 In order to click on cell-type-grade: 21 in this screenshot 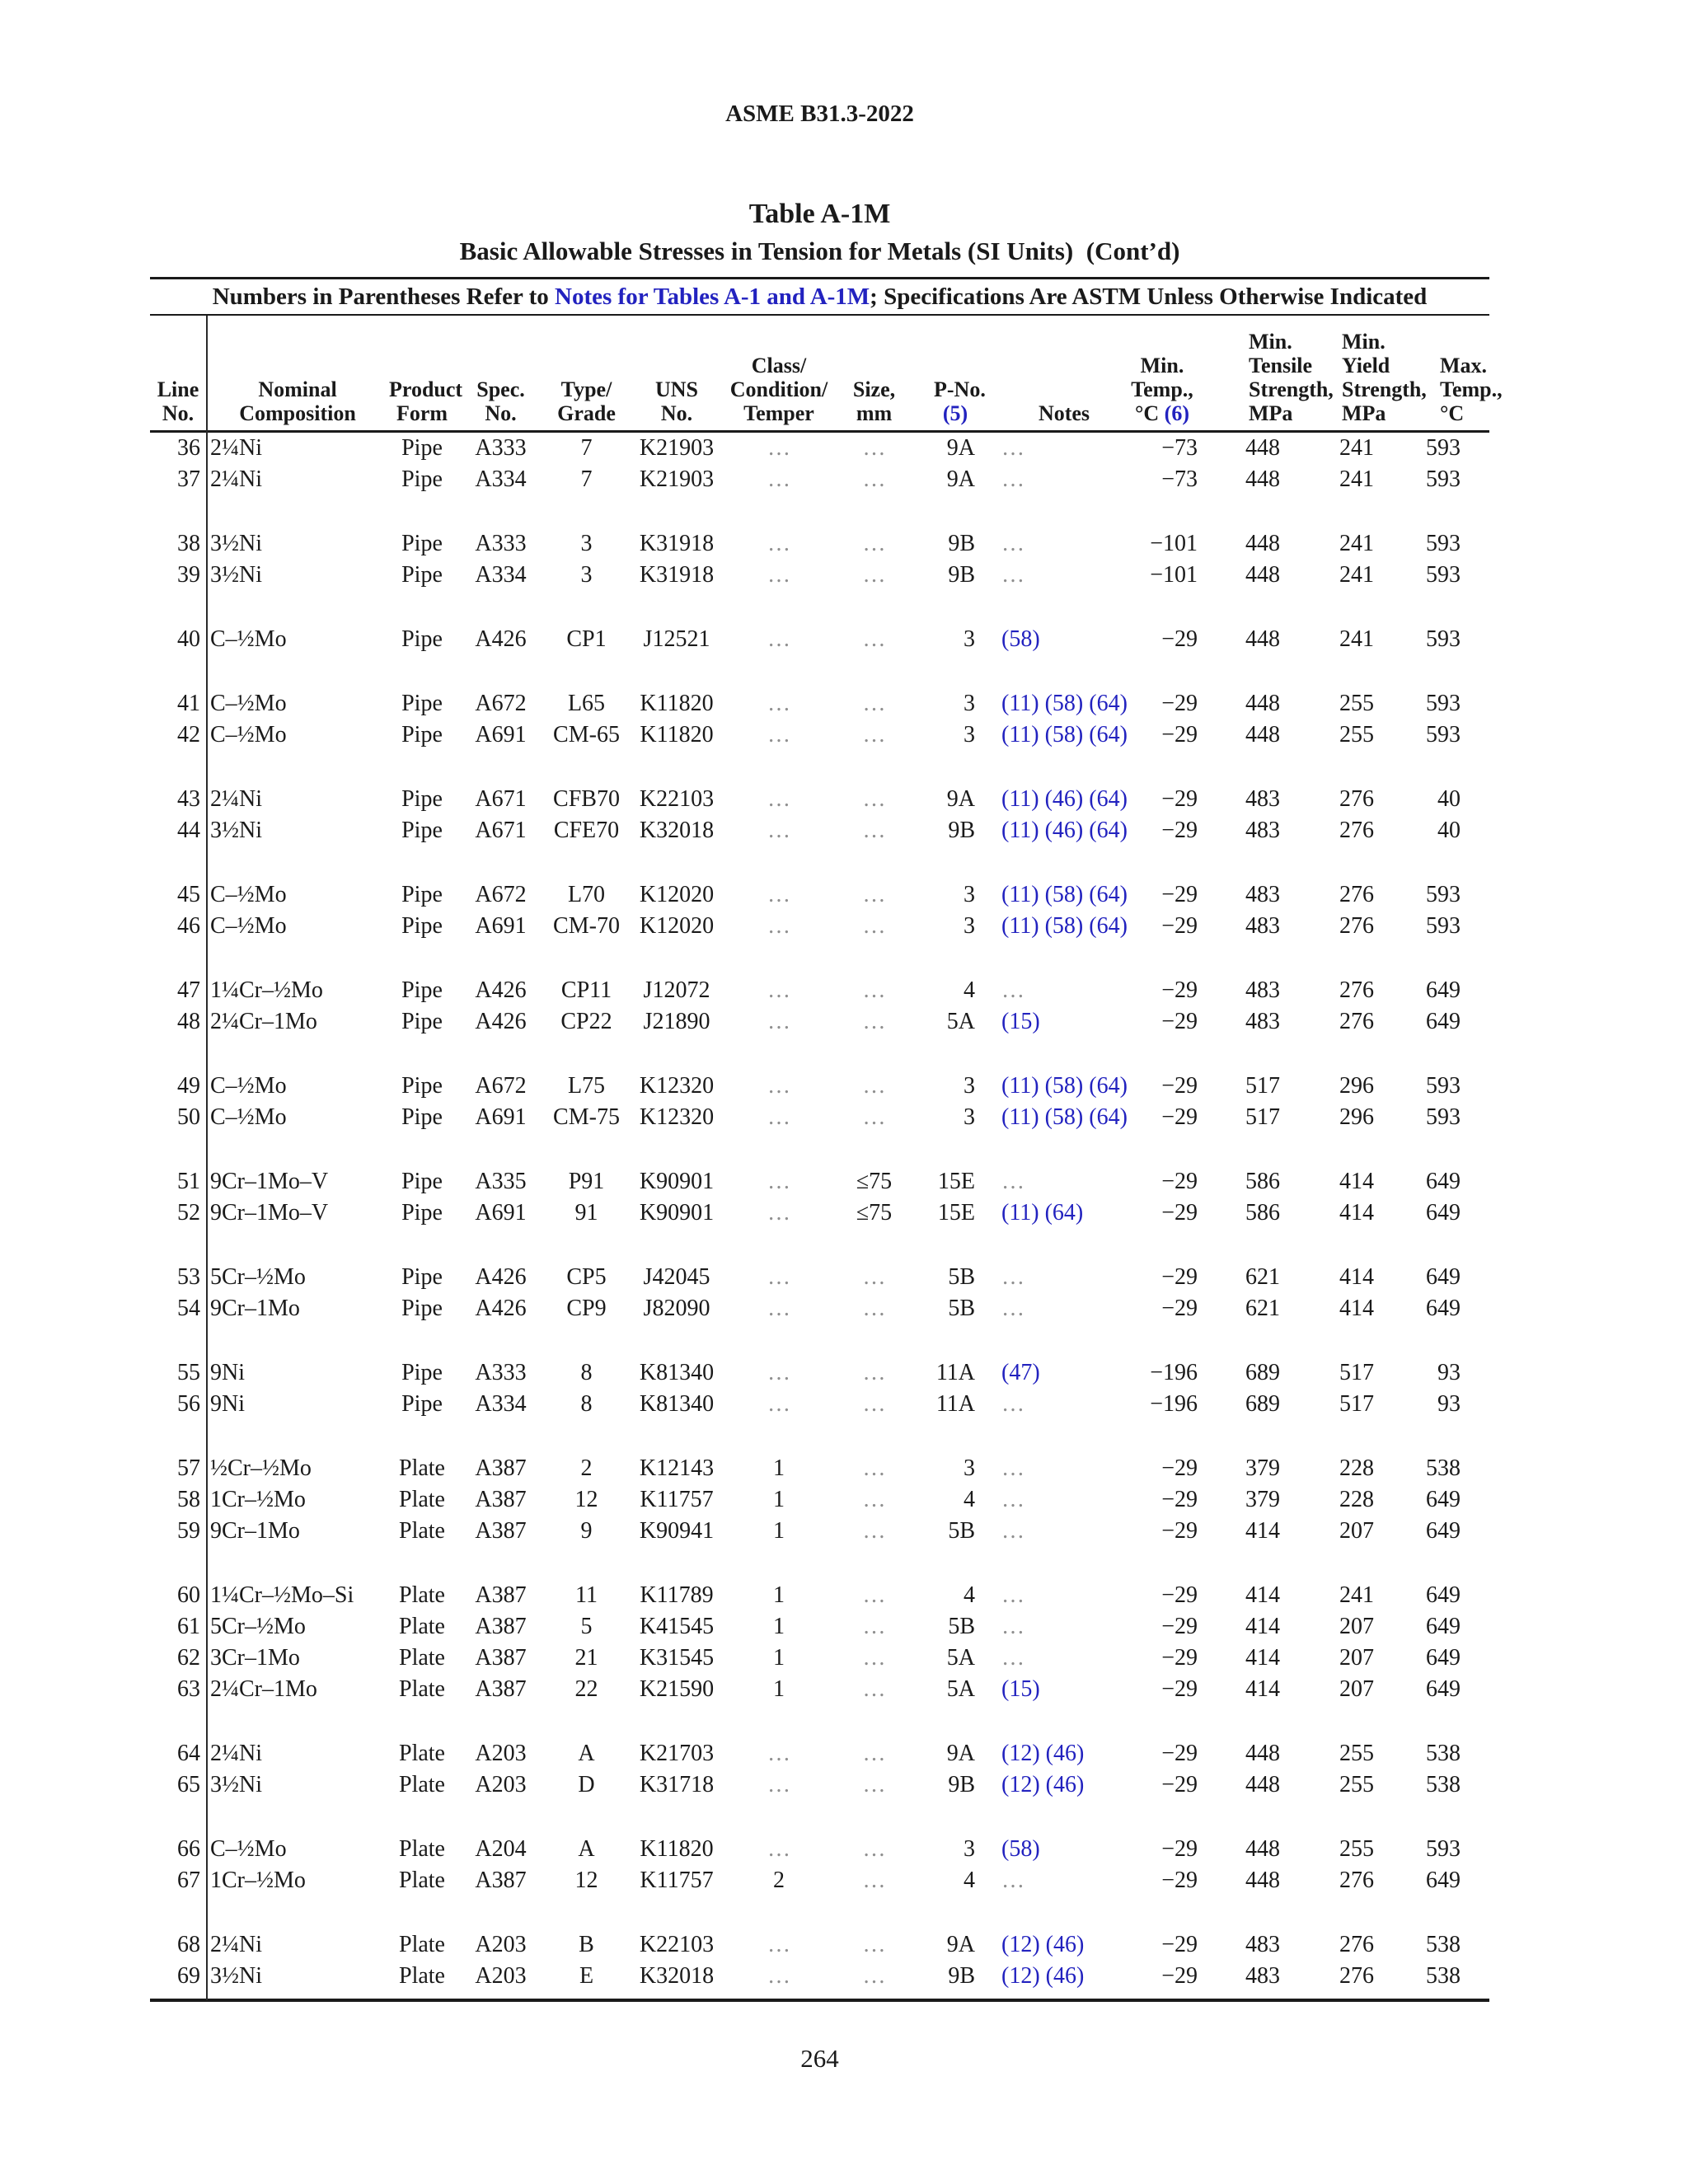, I will do `click(586, 1658)`.